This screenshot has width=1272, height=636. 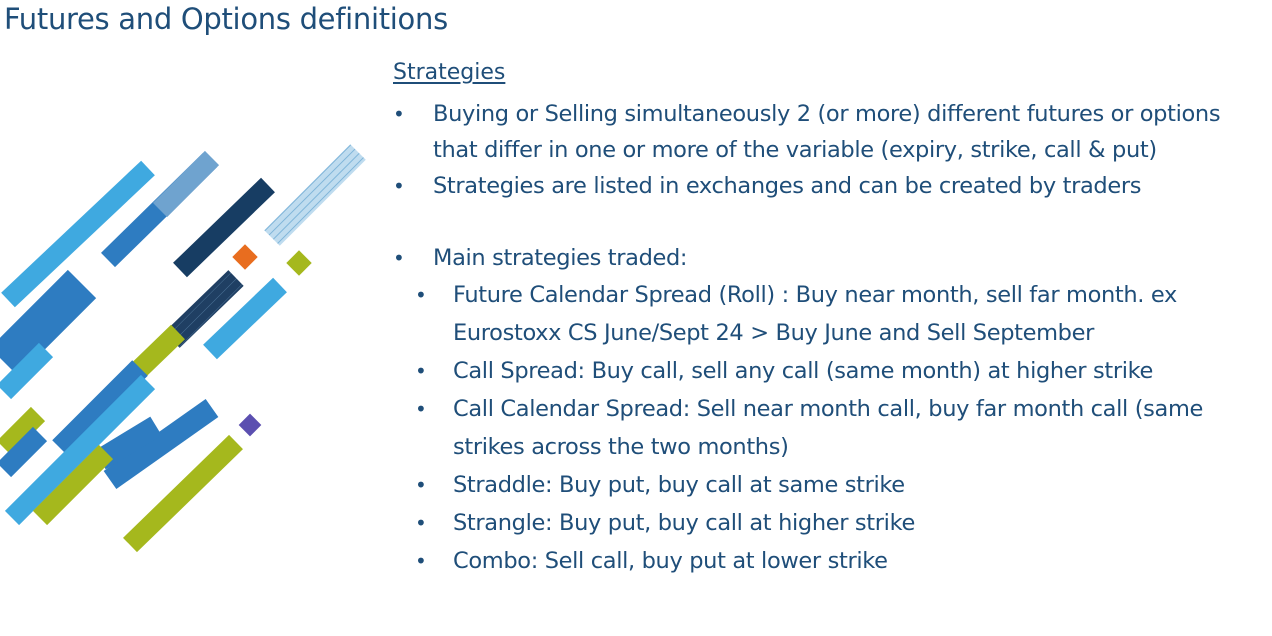 What do you see at coordinates (226, 19) in the screenshot?
I see `slide-title: Futures and Options definitions` at bounding box center [226, 19].